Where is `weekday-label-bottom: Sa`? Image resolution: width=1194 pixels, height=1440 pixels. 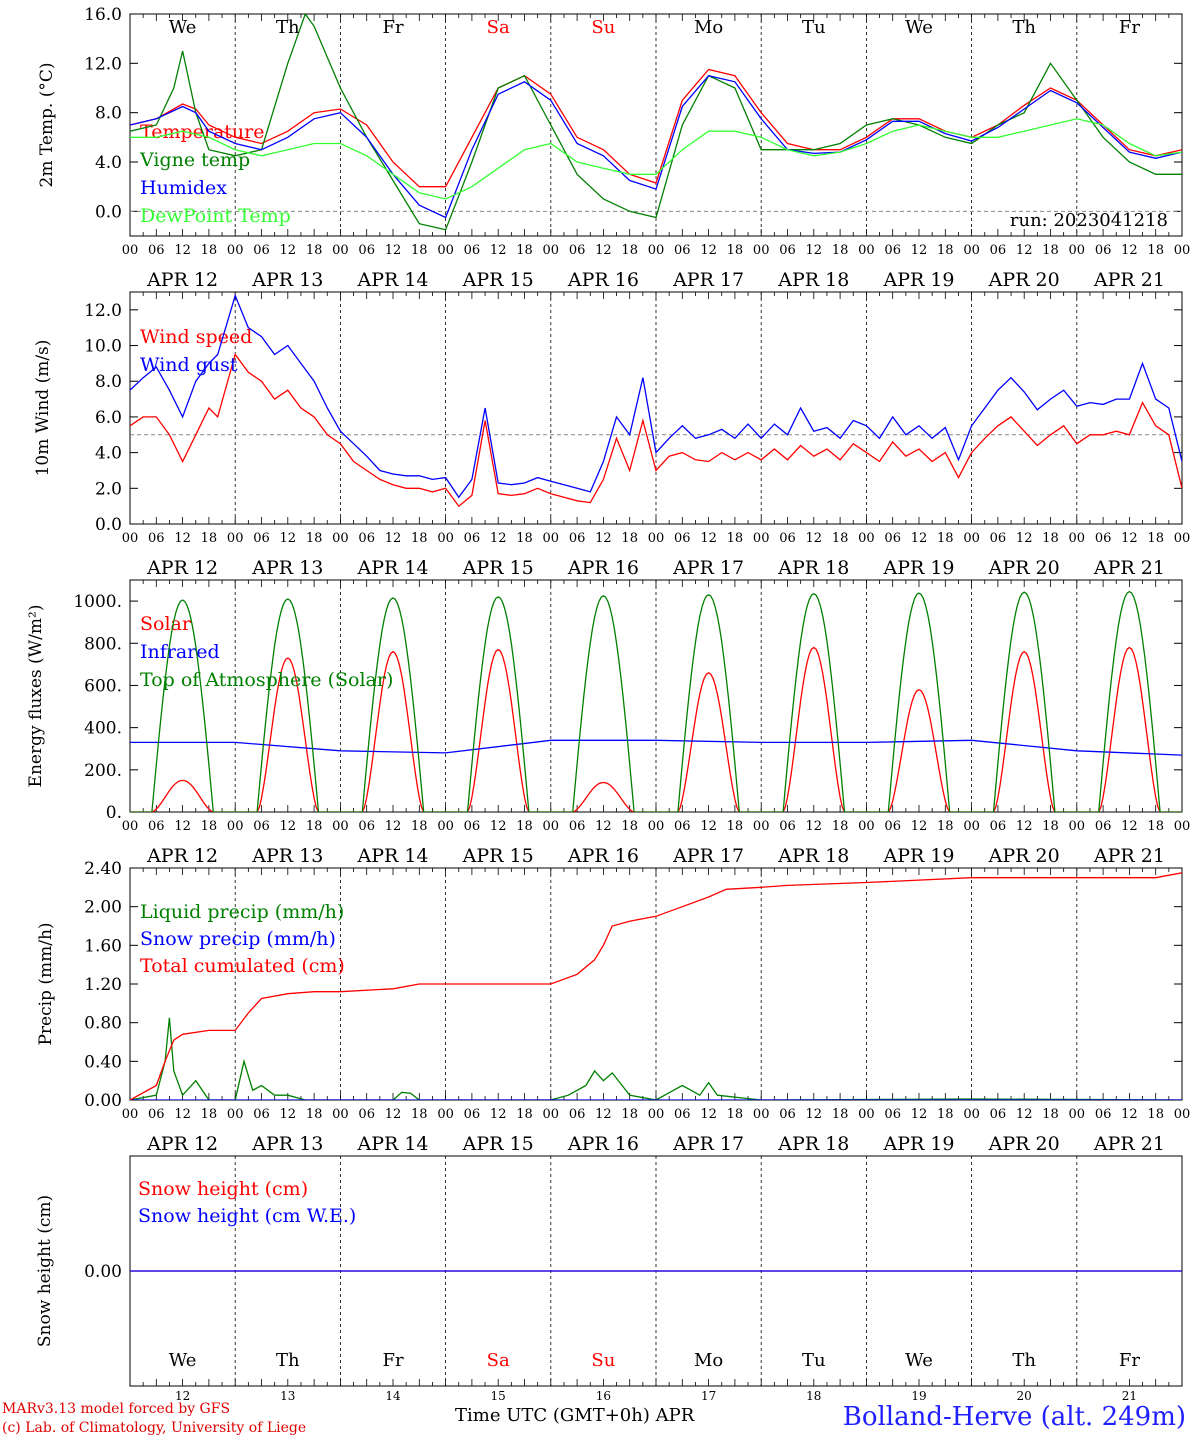
weekday-label-bottom: Sa is located at coordinates (498, 1360).